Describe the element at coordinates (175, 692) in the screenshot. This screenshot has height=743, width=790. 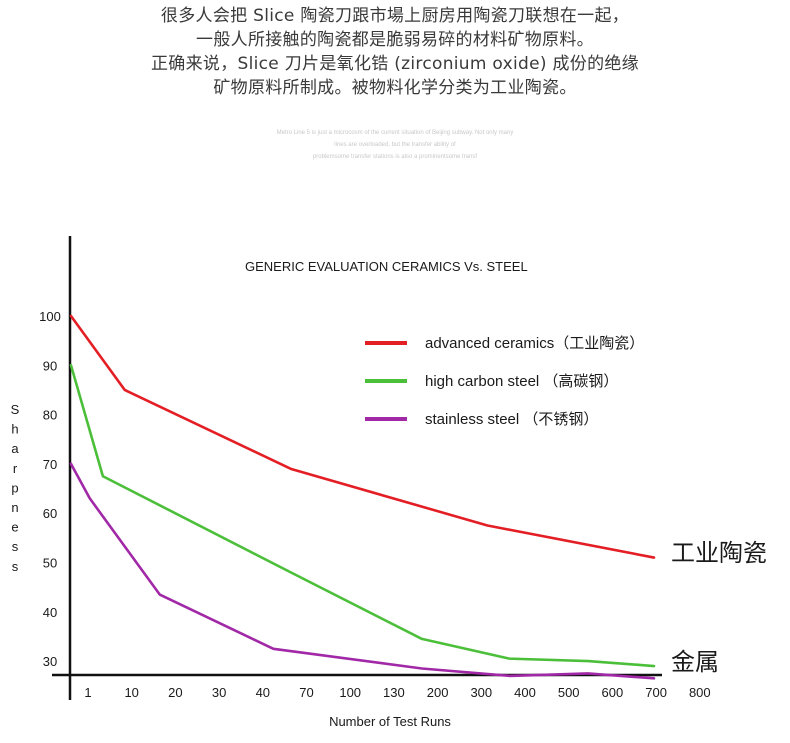
I see `x-tick-label: 20` at that location.